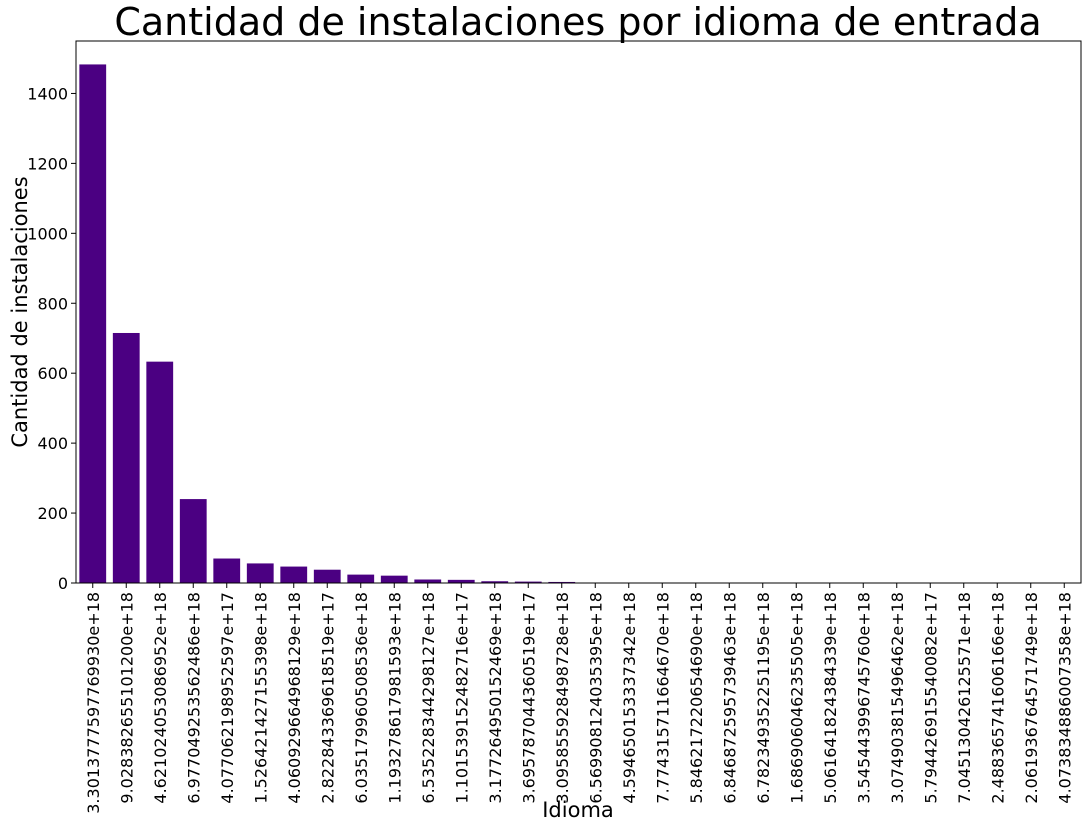 The height and width of the screenshot is (828, 1090). I want to click on x-tick-label: 3.695787044360519e+17, so click(528, 698).